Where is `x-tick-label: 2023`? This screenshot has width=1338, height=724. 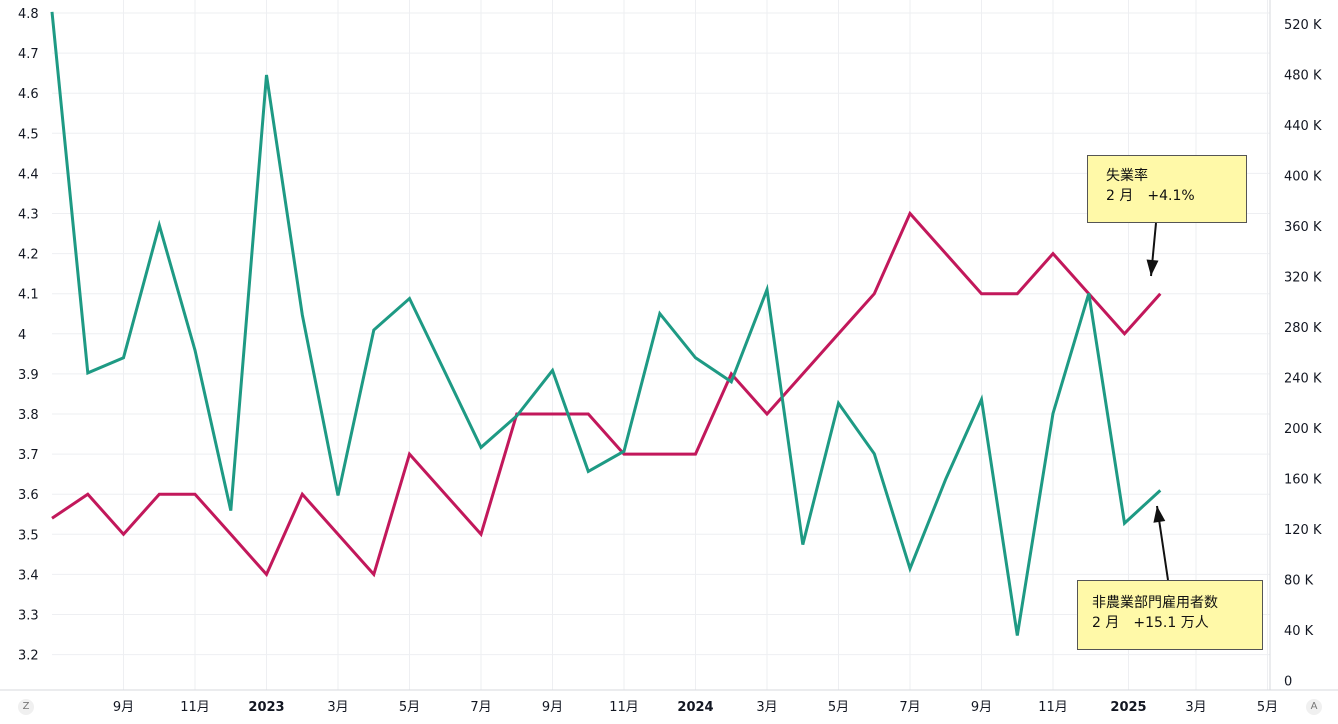
x-tick-label: 2023 is located at coordinates (266, 707).